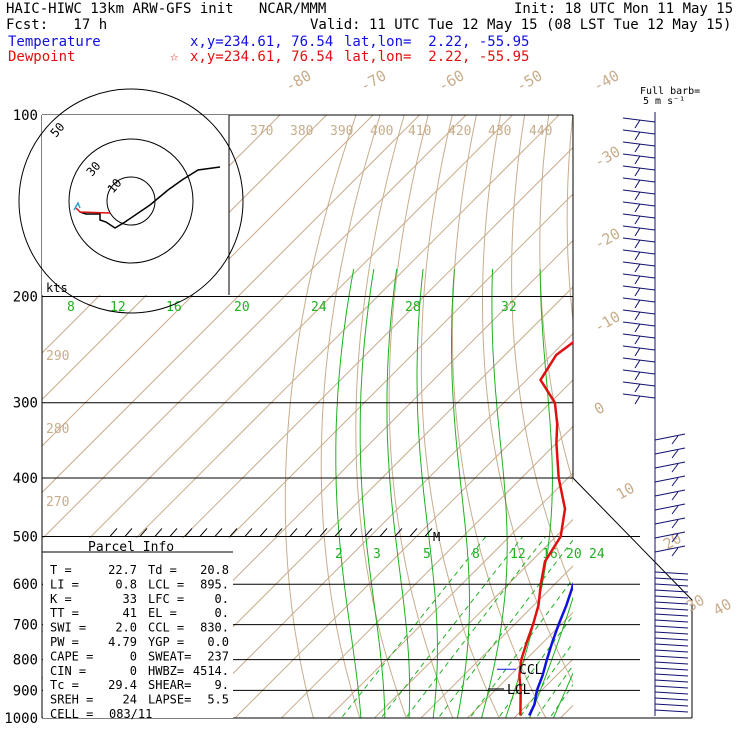 The height and width of the screenshot is (740, 740). What do you see at coordinates (574, 554) in the screenshot?
I see `mixing-ratio-label: 20` at bounding box center [574, 554].